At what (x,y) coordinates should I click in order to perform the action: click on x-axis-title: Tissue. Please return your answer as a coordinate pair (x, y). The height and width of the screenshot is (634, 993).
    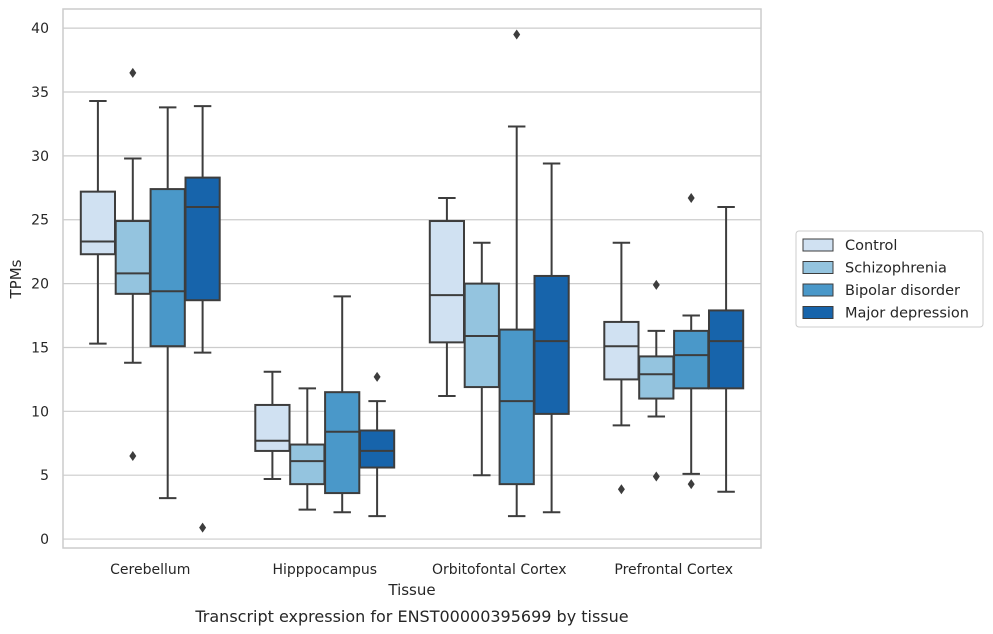
    Looking at the image, I should click on (411, 590).